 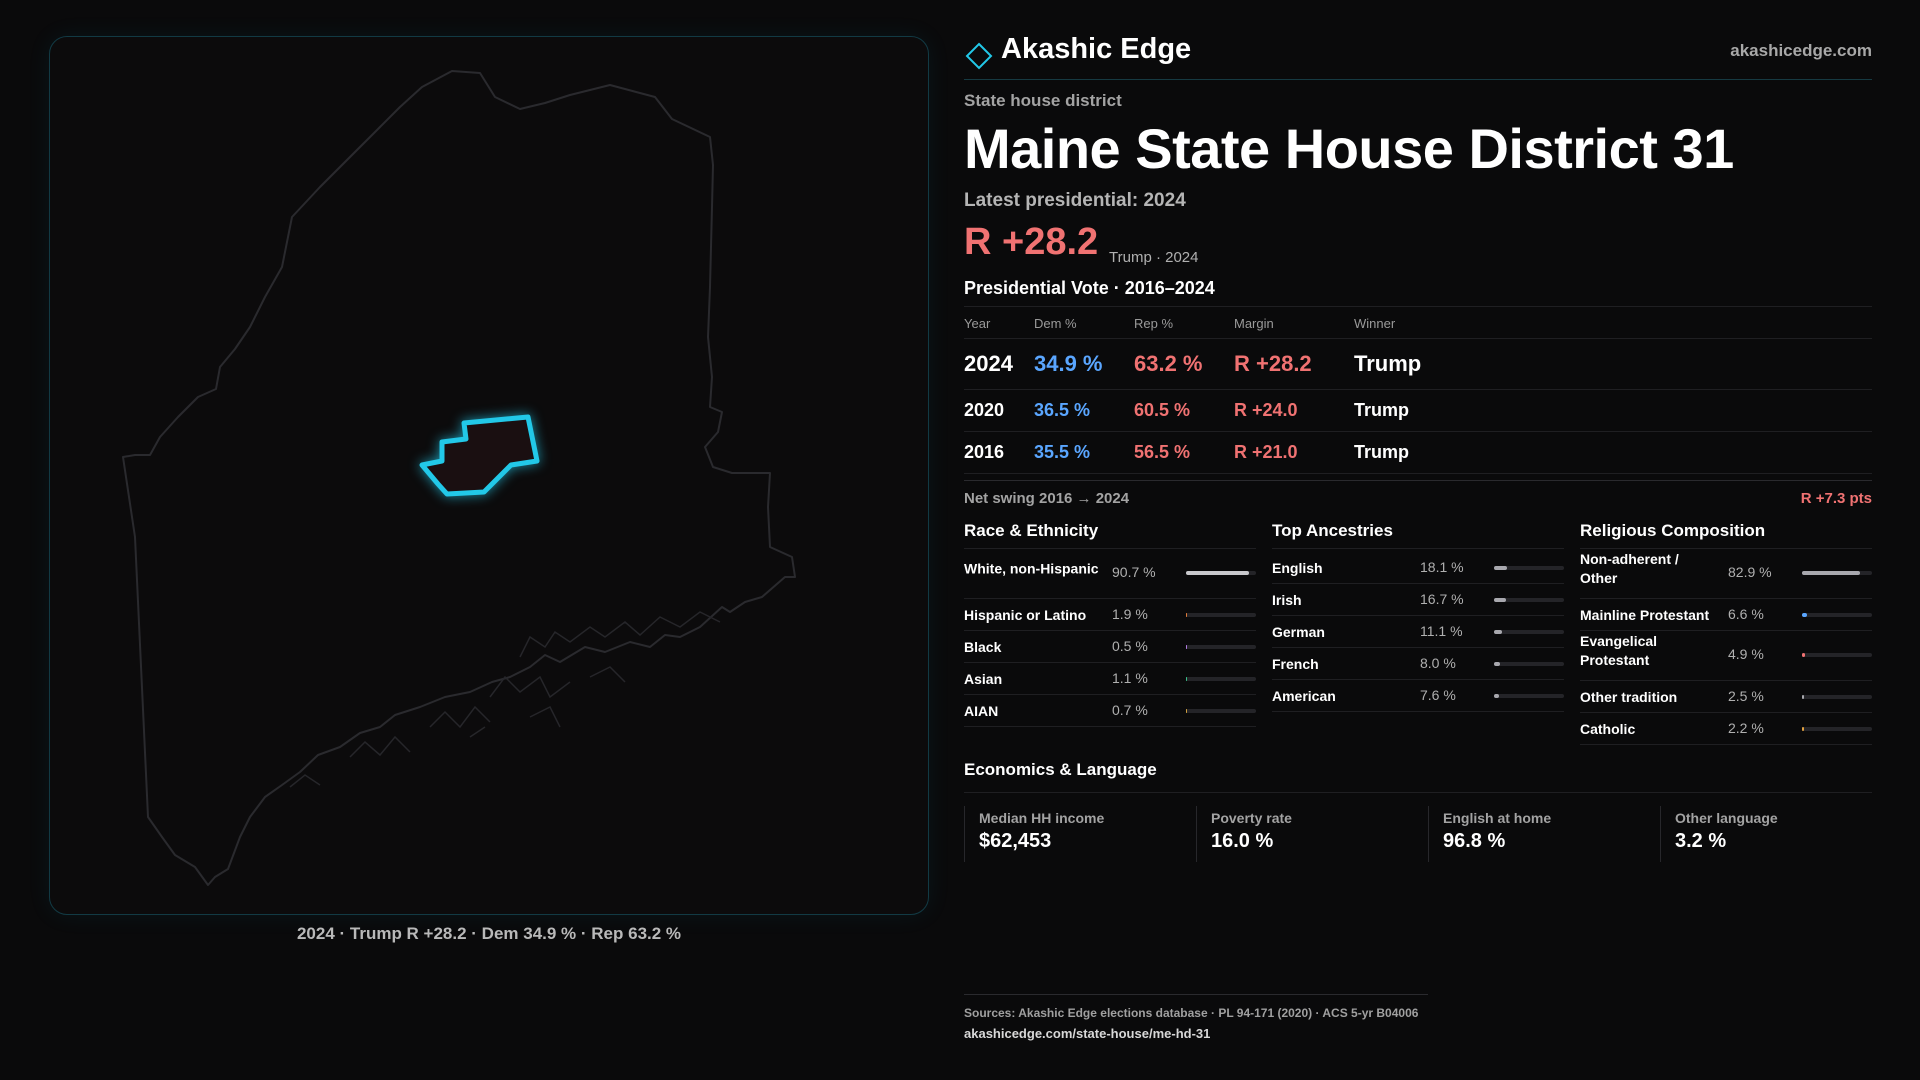 What do you see at coordinates (1442, 567) in the screenshot?
I see `item-pct: 18.1 %` at bounding box center [1442, 567].